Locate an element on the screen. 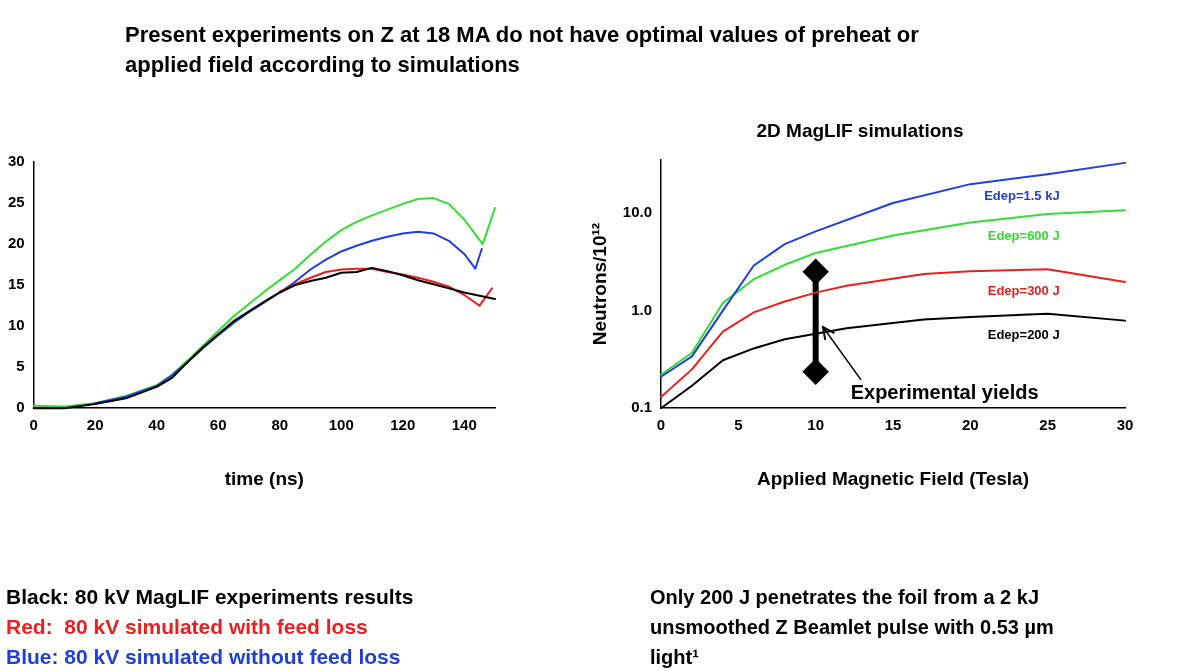  y-tick-label: 15 is located at coordinates (16, 284).